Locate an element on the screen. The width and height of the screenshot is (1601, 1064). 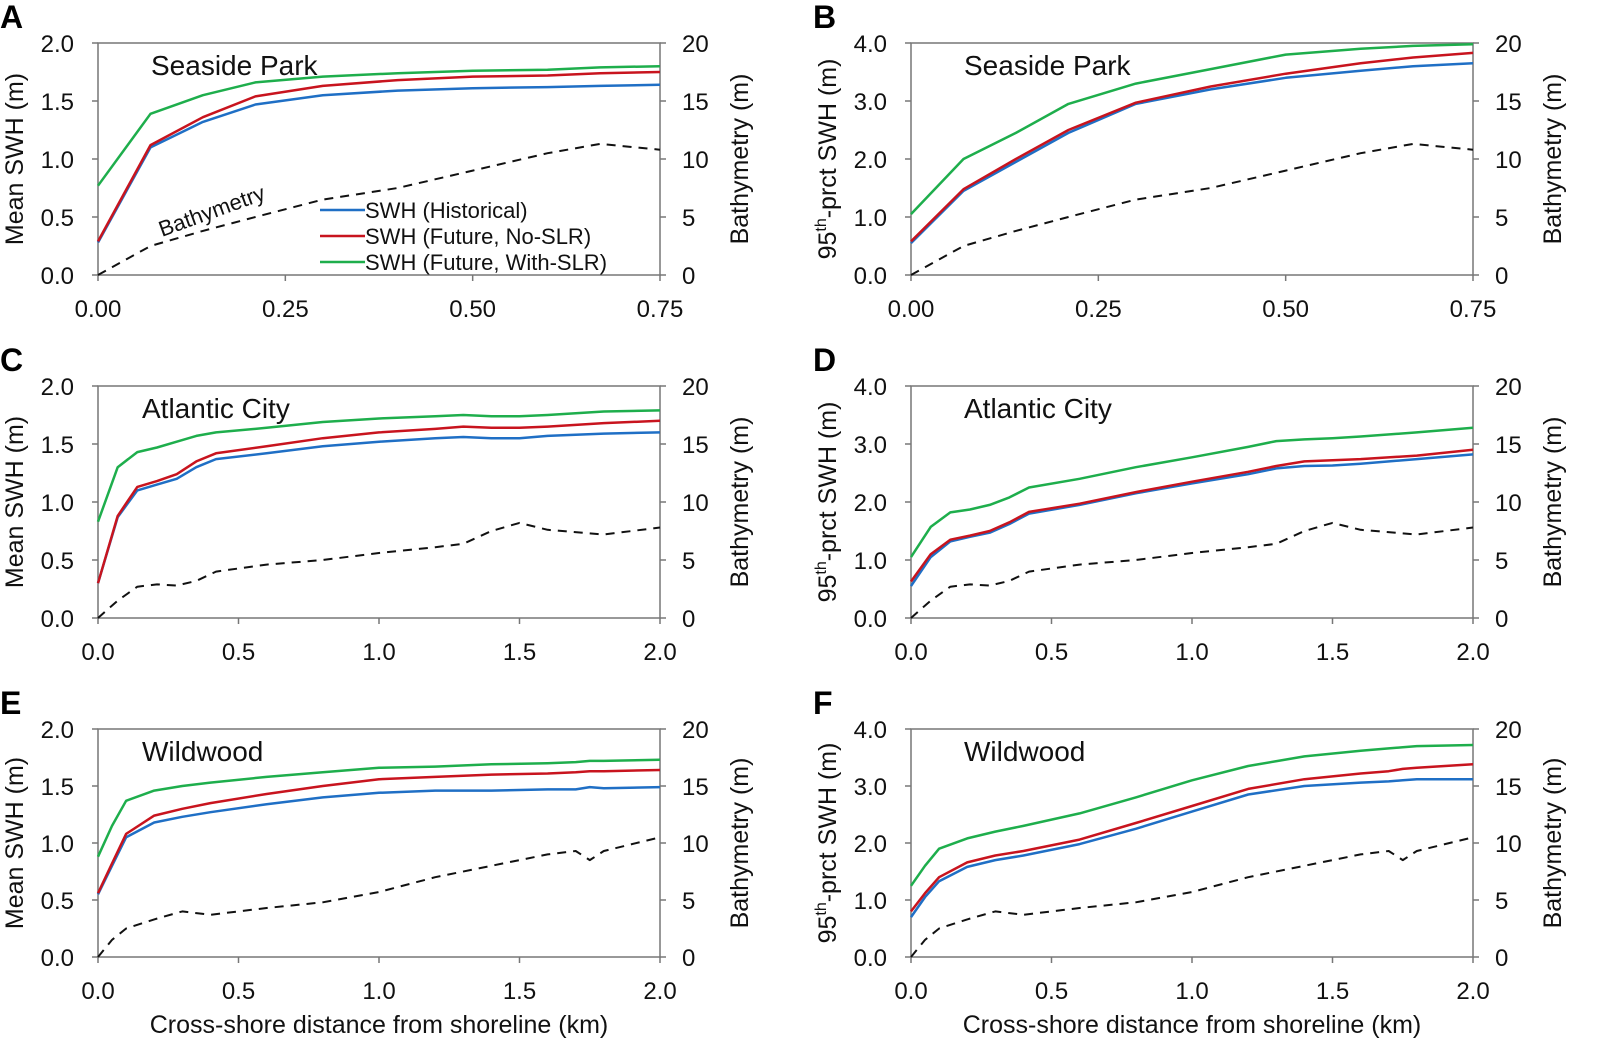
y-axis-label: Mean SWH (m) is located at coordinates (15, 843).